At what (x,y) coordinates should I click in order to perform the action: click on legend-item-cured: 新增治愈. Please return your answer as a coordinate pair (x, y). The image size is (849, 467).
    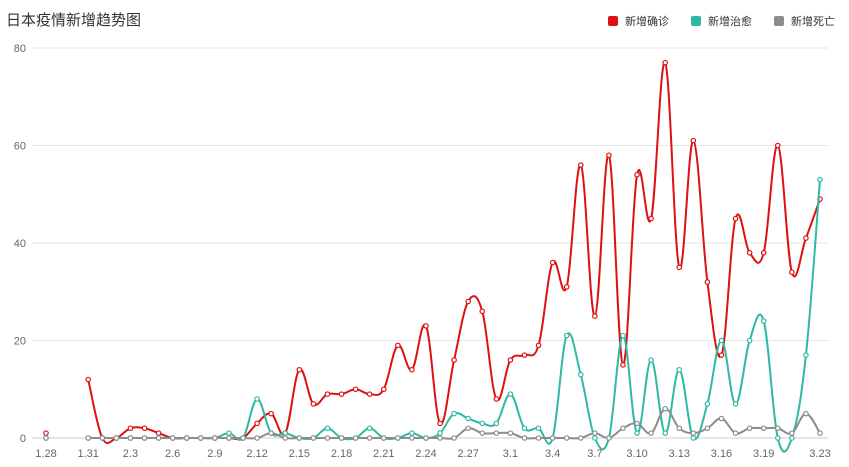
    Looking at the image, I should click on (721, 21).